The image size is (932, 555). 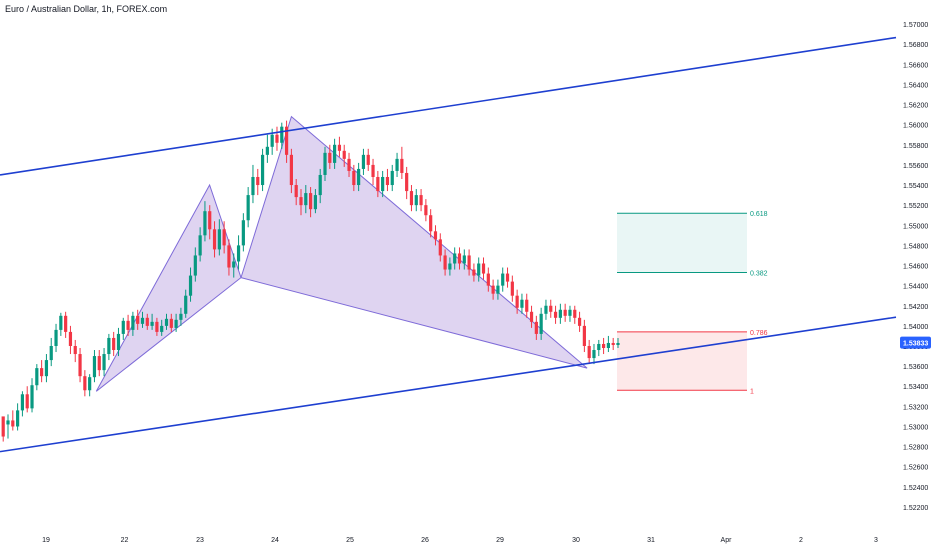 What do you see at coordinates (86, 9) in the screenshot?
I see `chart-title: Euro / Australian Dollar, 1h, FOREX.com` at bounding box center [86, 9].